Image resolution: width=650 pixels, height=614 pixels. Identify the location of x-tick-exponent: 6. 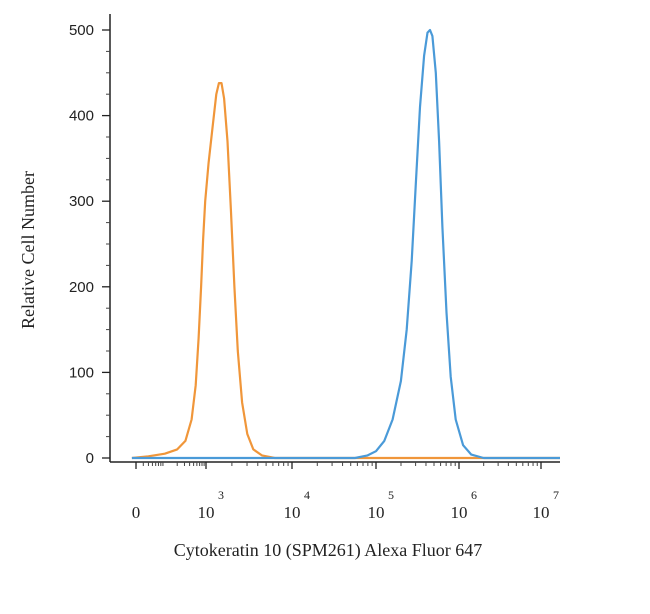
(474, 495).